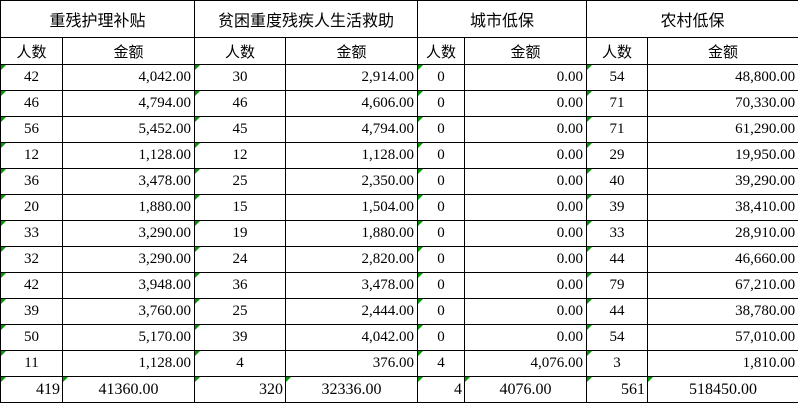 This screenshot has width=798, height=405. What do you see at coordinates (722, 155) in the screenshot?
I see `amount-cell: 19,950.00` at bounding box center [722, 155].